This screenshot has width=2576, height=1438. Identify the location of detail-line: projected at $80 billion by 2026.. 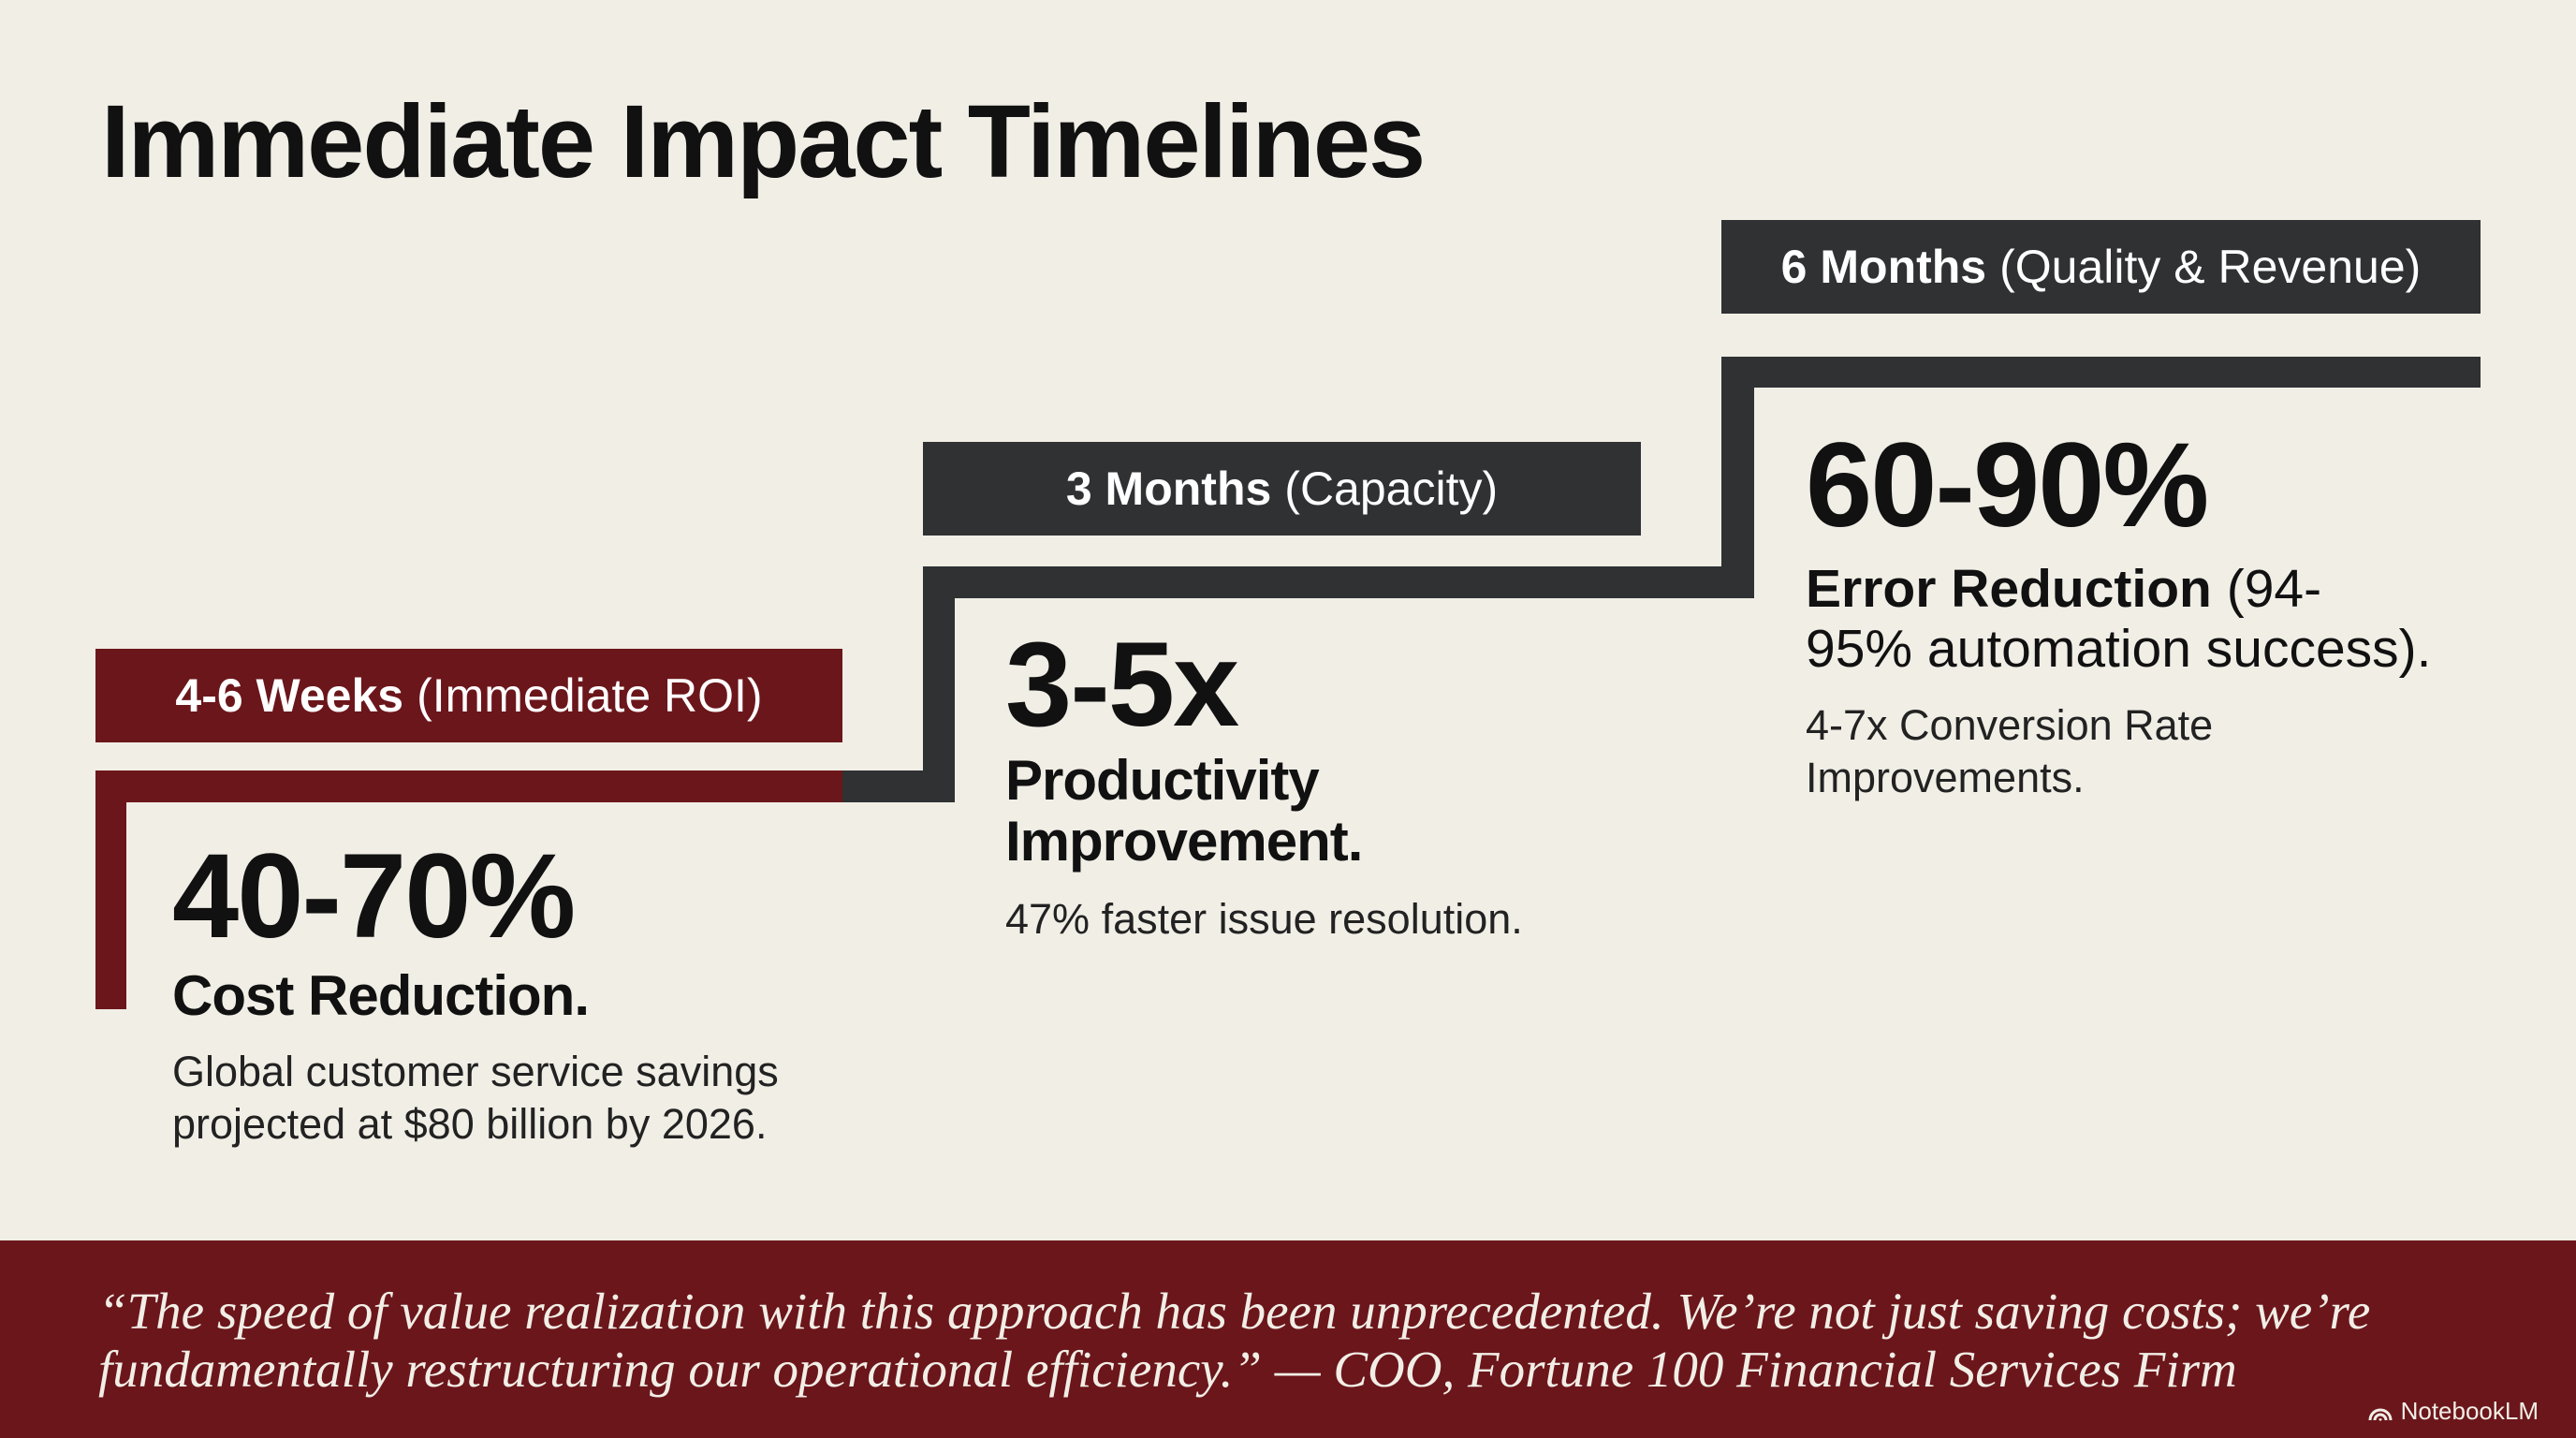
(470, 1124).